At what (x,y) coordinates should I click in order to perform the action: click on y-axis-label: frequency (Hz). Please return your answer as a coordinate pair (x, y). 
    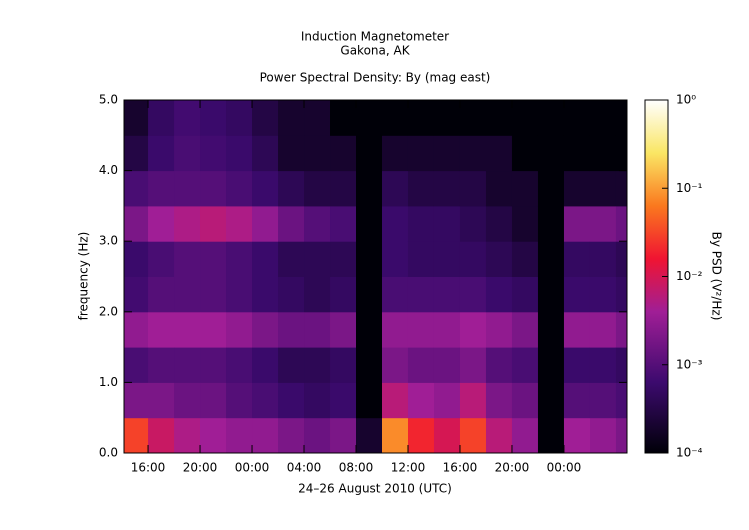
    Looking at the image, I should click on (84, 276).